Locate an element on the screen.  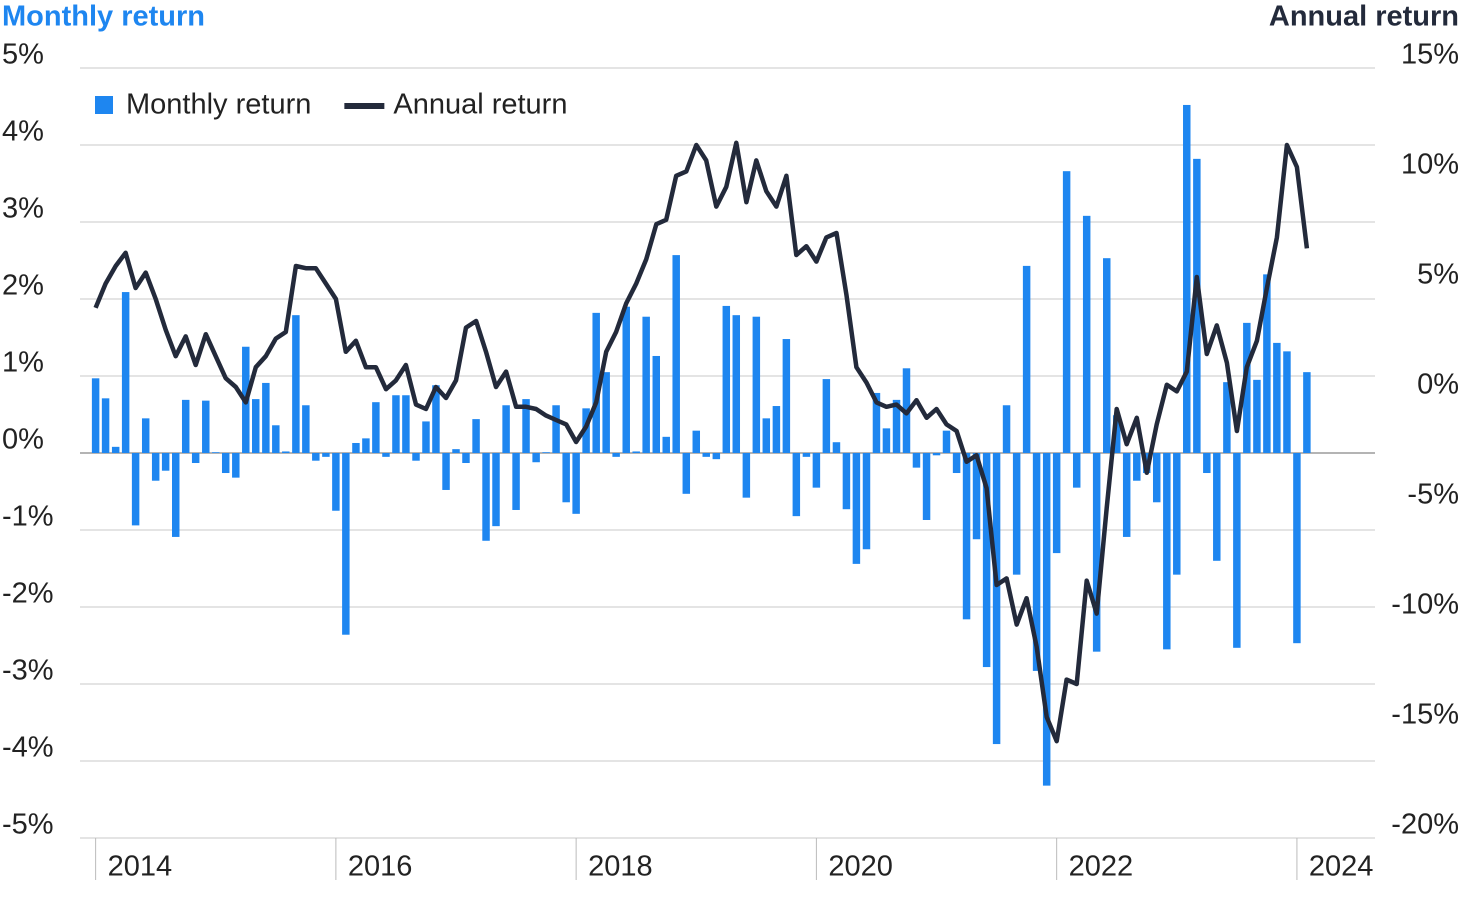
legend-label: Monthly return is located at coordinates (218, 105).